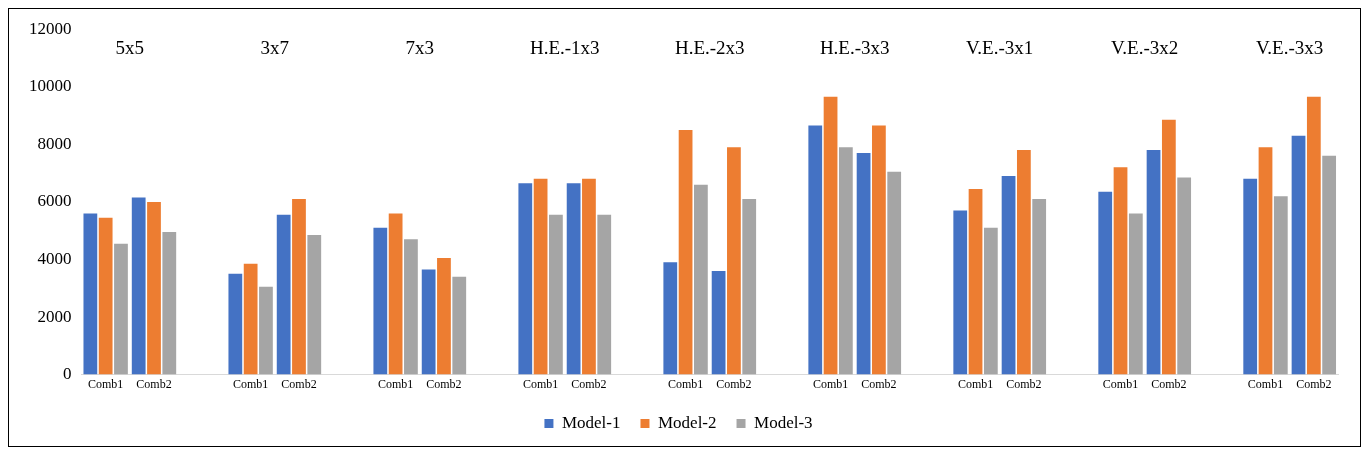  I want to click on y-tick-label: 0, so click(67, 374).